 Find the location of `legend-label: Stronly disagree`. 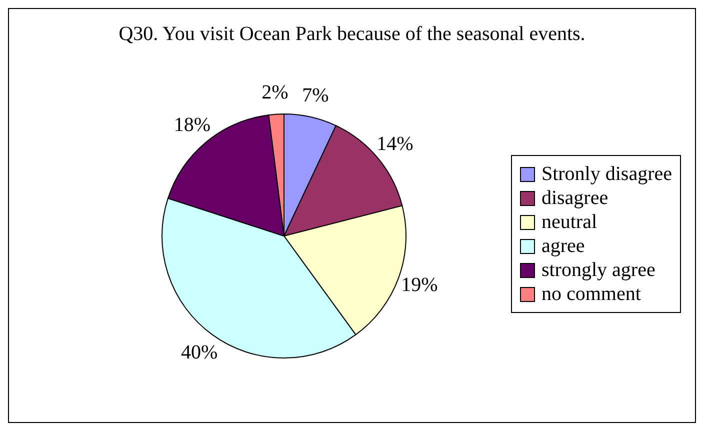

legend-label: Stronly disagree is located at coordinates (606, 174).